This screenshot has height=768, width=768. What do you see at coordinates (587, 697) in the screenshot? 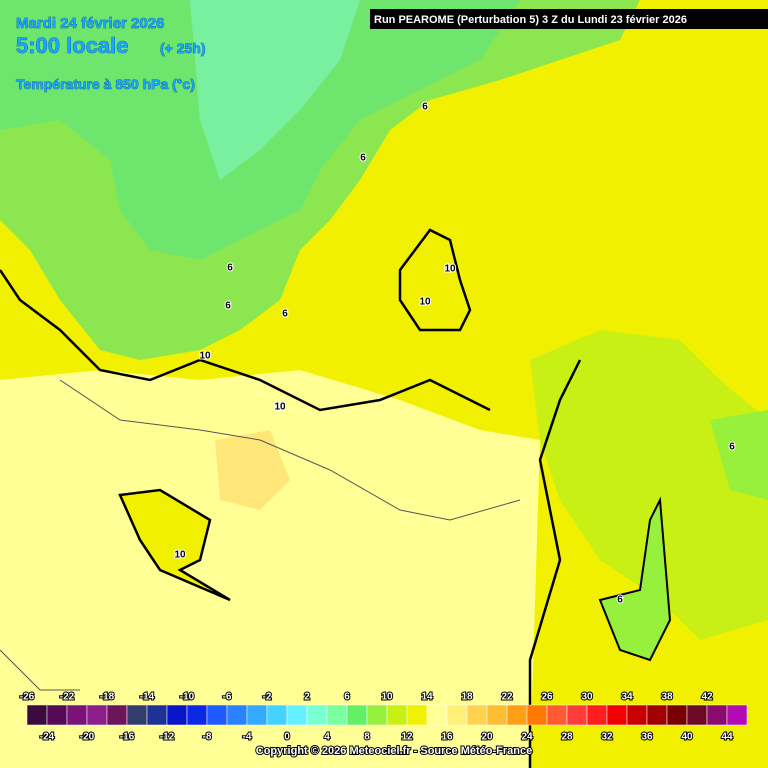
I see `colorbar-label: 30` at bounding box center [587, 697].